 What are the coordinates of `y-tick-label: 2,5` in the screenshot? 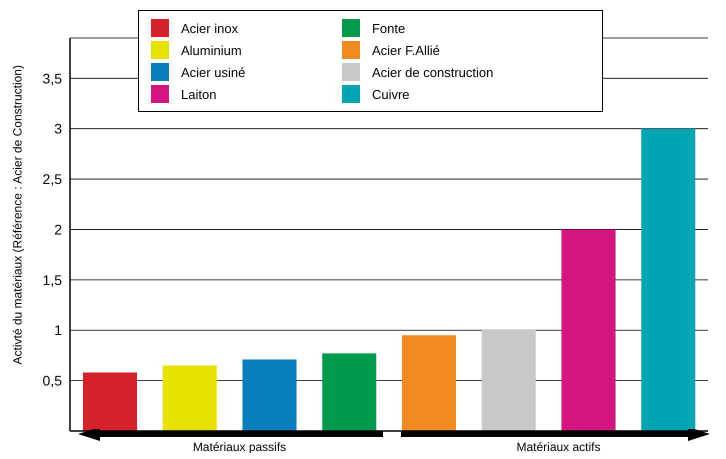 It's located at (52, 179).